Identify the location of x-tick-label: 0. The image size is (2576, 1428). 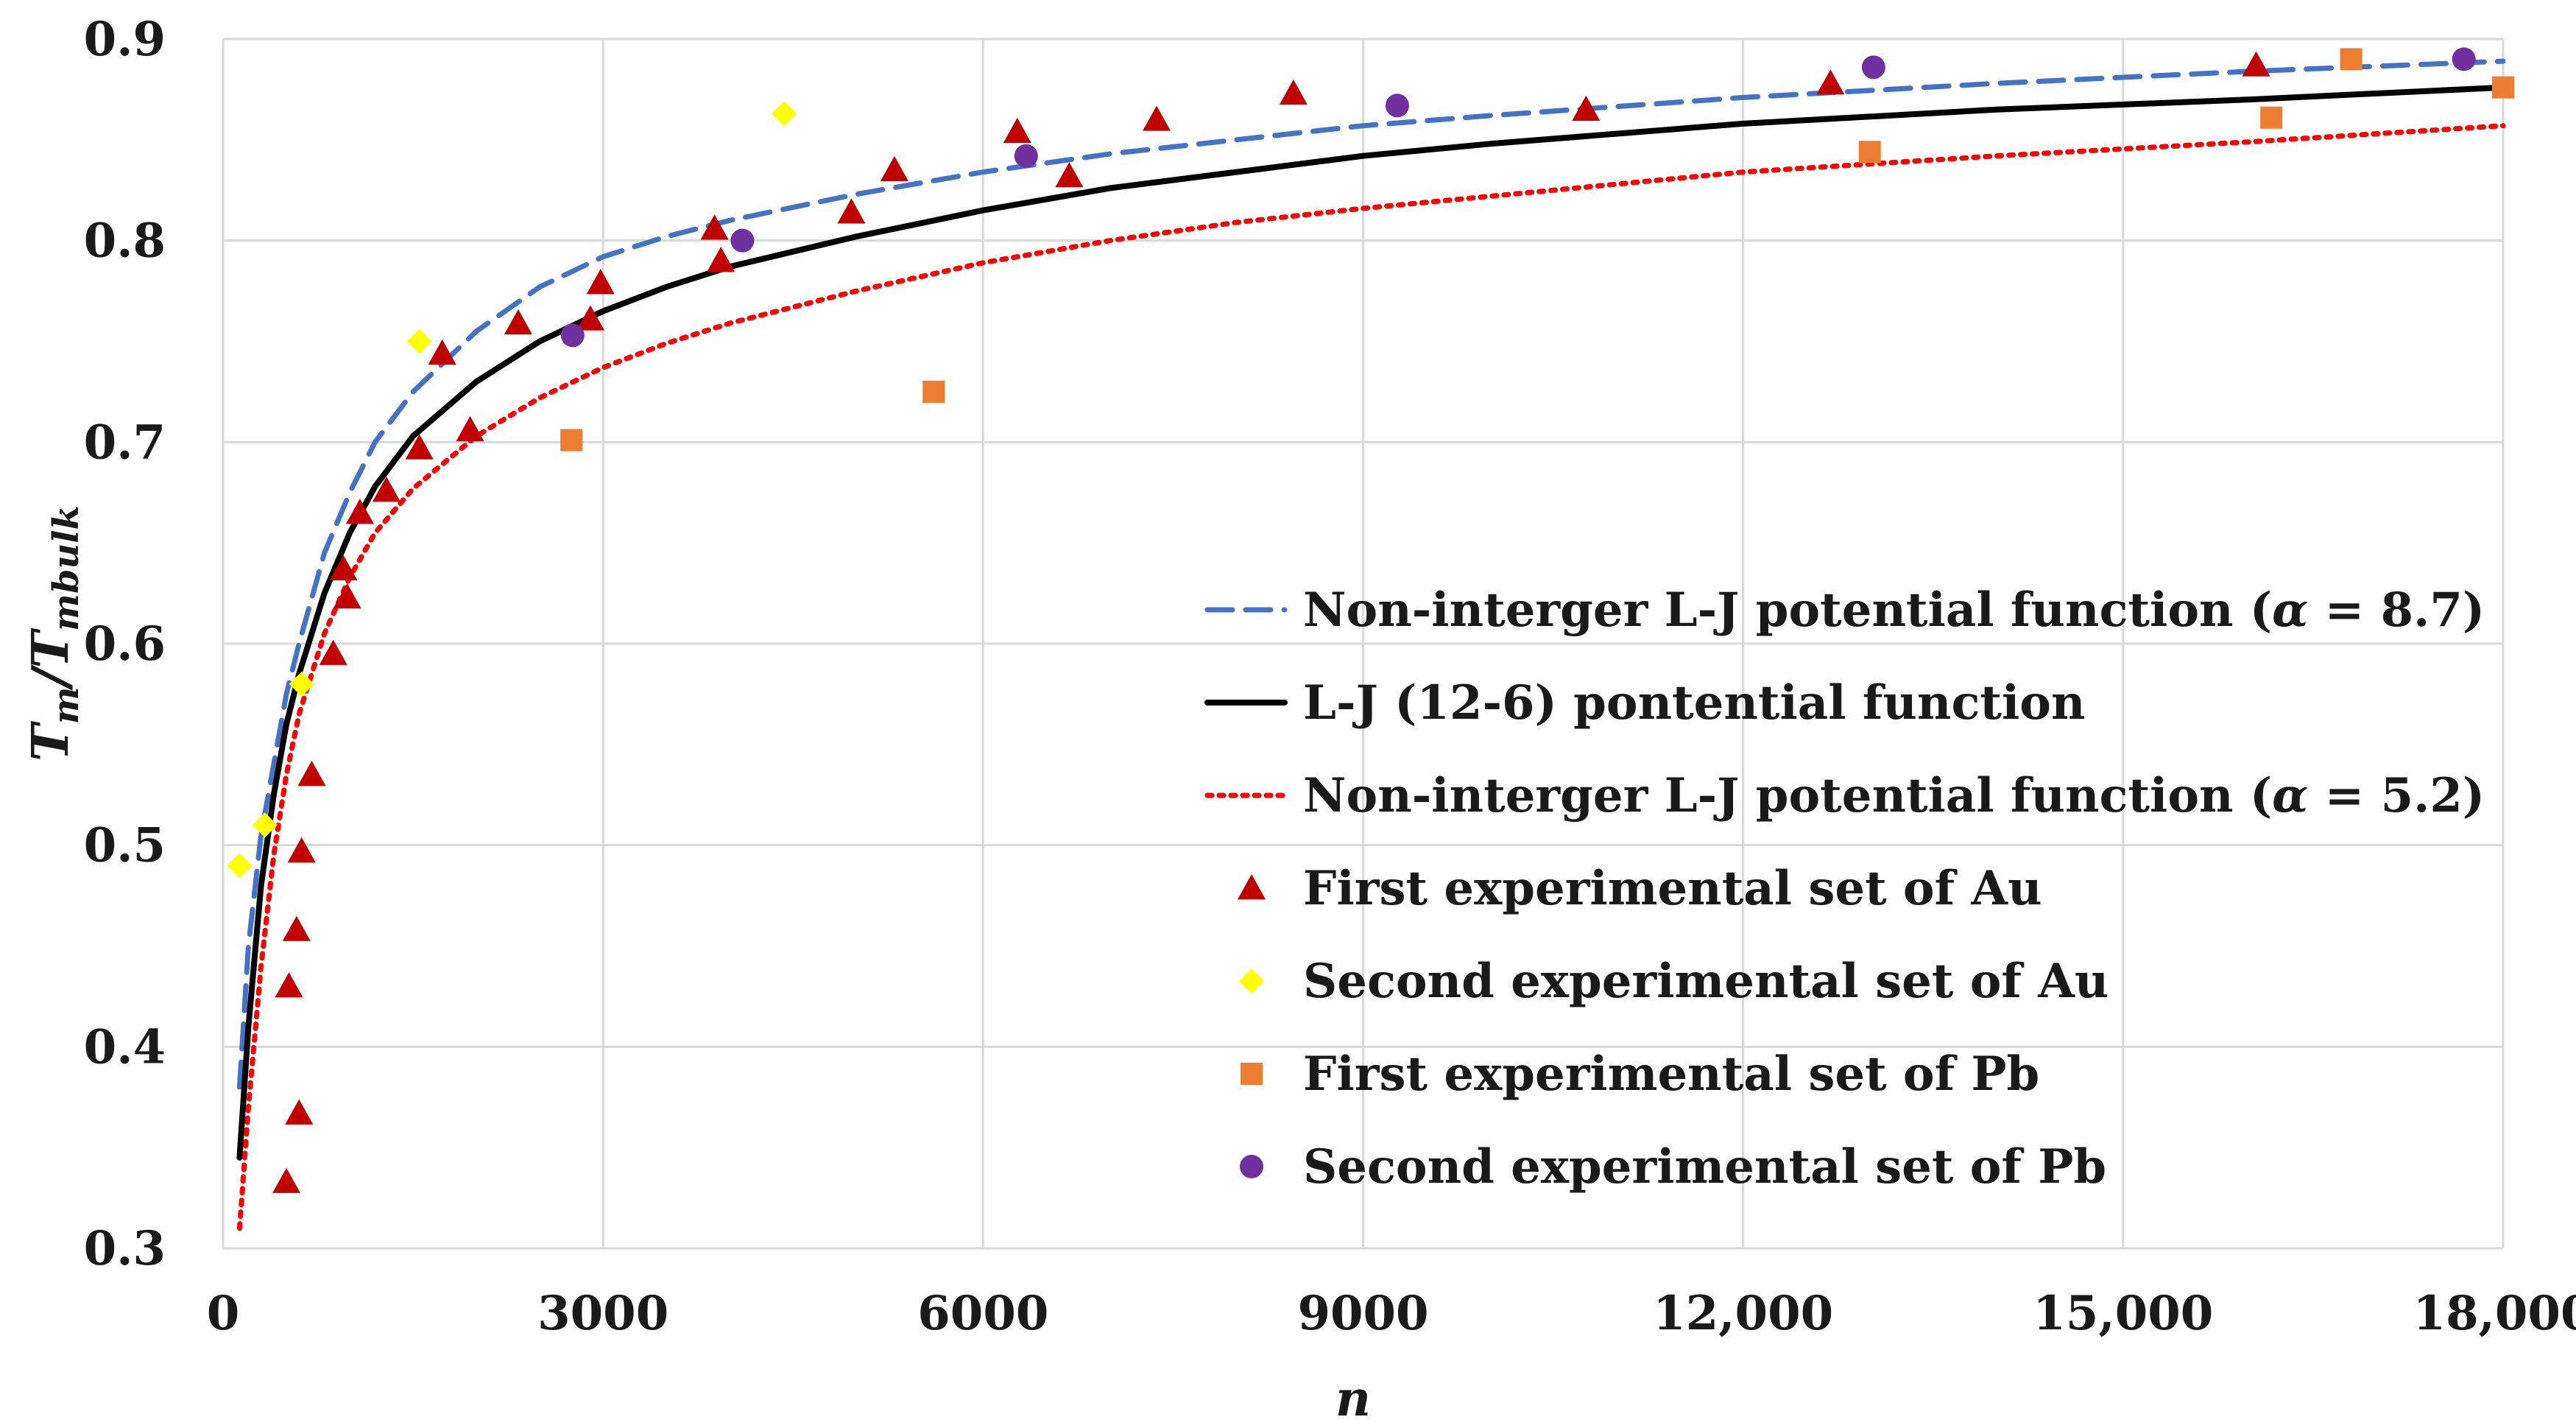
(223, 1314).